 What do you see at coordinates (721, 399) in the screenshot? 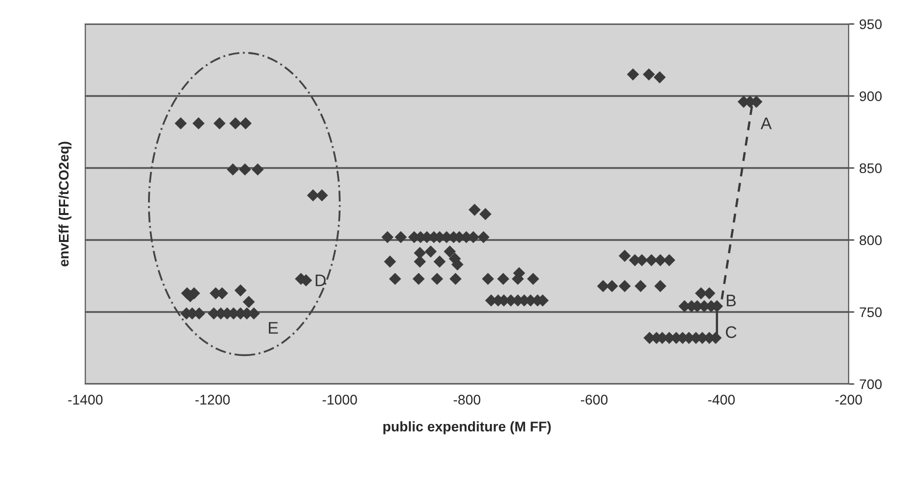
I see `x-tick-label: -400` at bounding box center [721, 399].